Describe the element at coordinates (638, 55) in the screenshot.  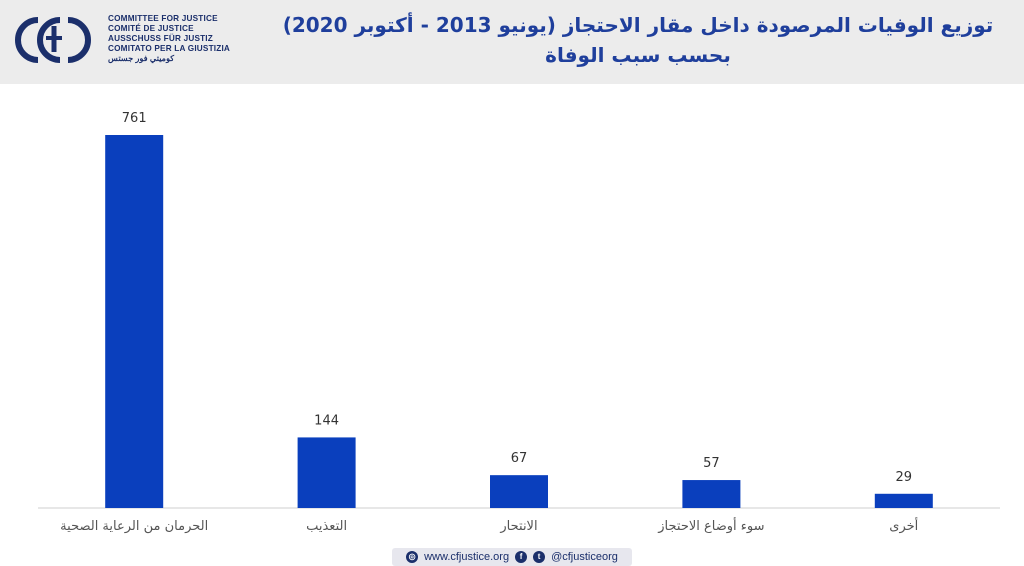
I see `chart-subtitle: بحسب سبب الوفاة` at that location.